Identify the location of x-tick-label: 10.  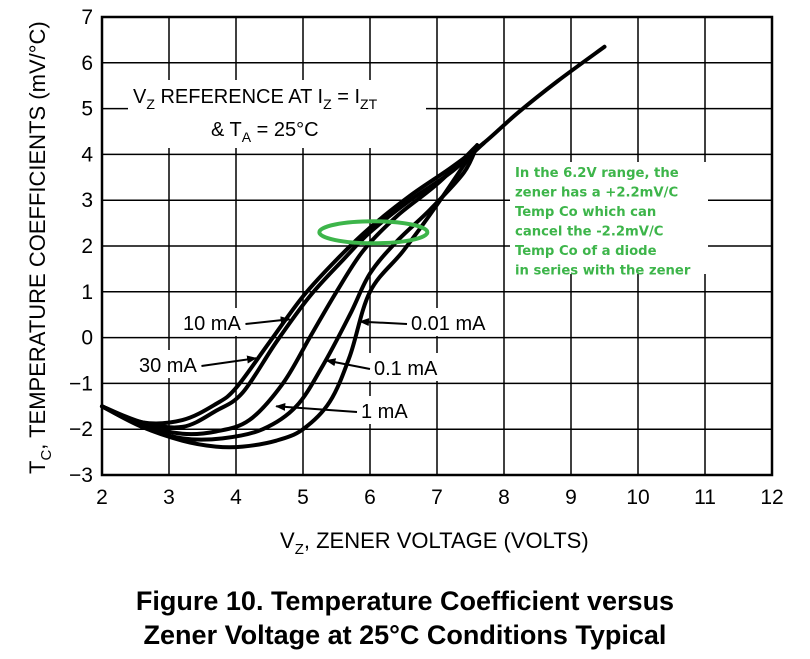
(637, 497).